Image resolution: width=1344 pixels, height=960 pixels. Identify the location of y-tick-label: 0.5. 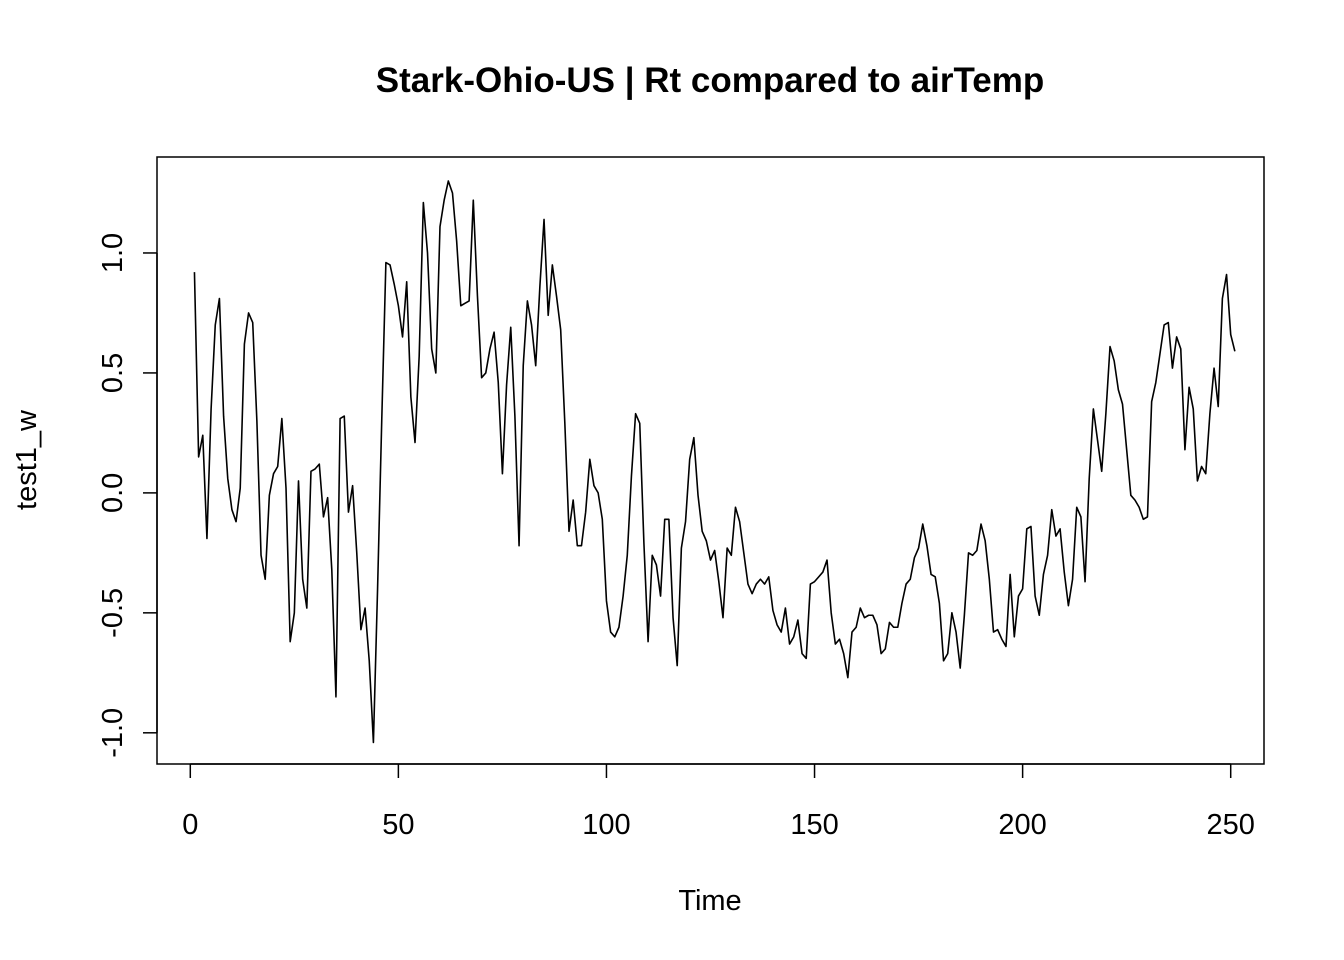
(113, 373).